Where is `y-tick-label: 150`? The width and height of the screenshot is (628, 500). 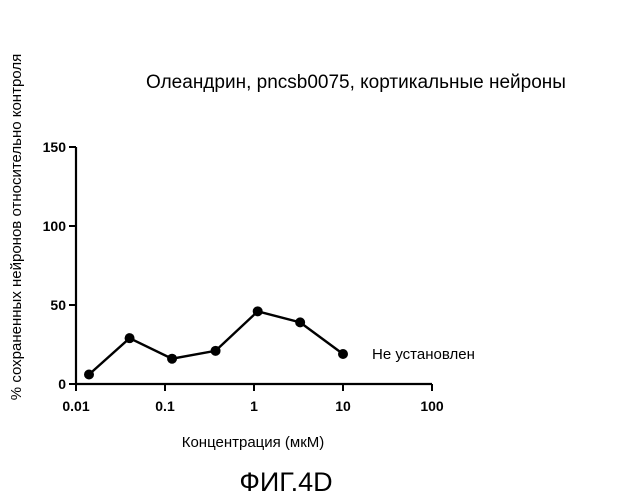
y-tick-label: 150 is located at coordinates (55, 147).